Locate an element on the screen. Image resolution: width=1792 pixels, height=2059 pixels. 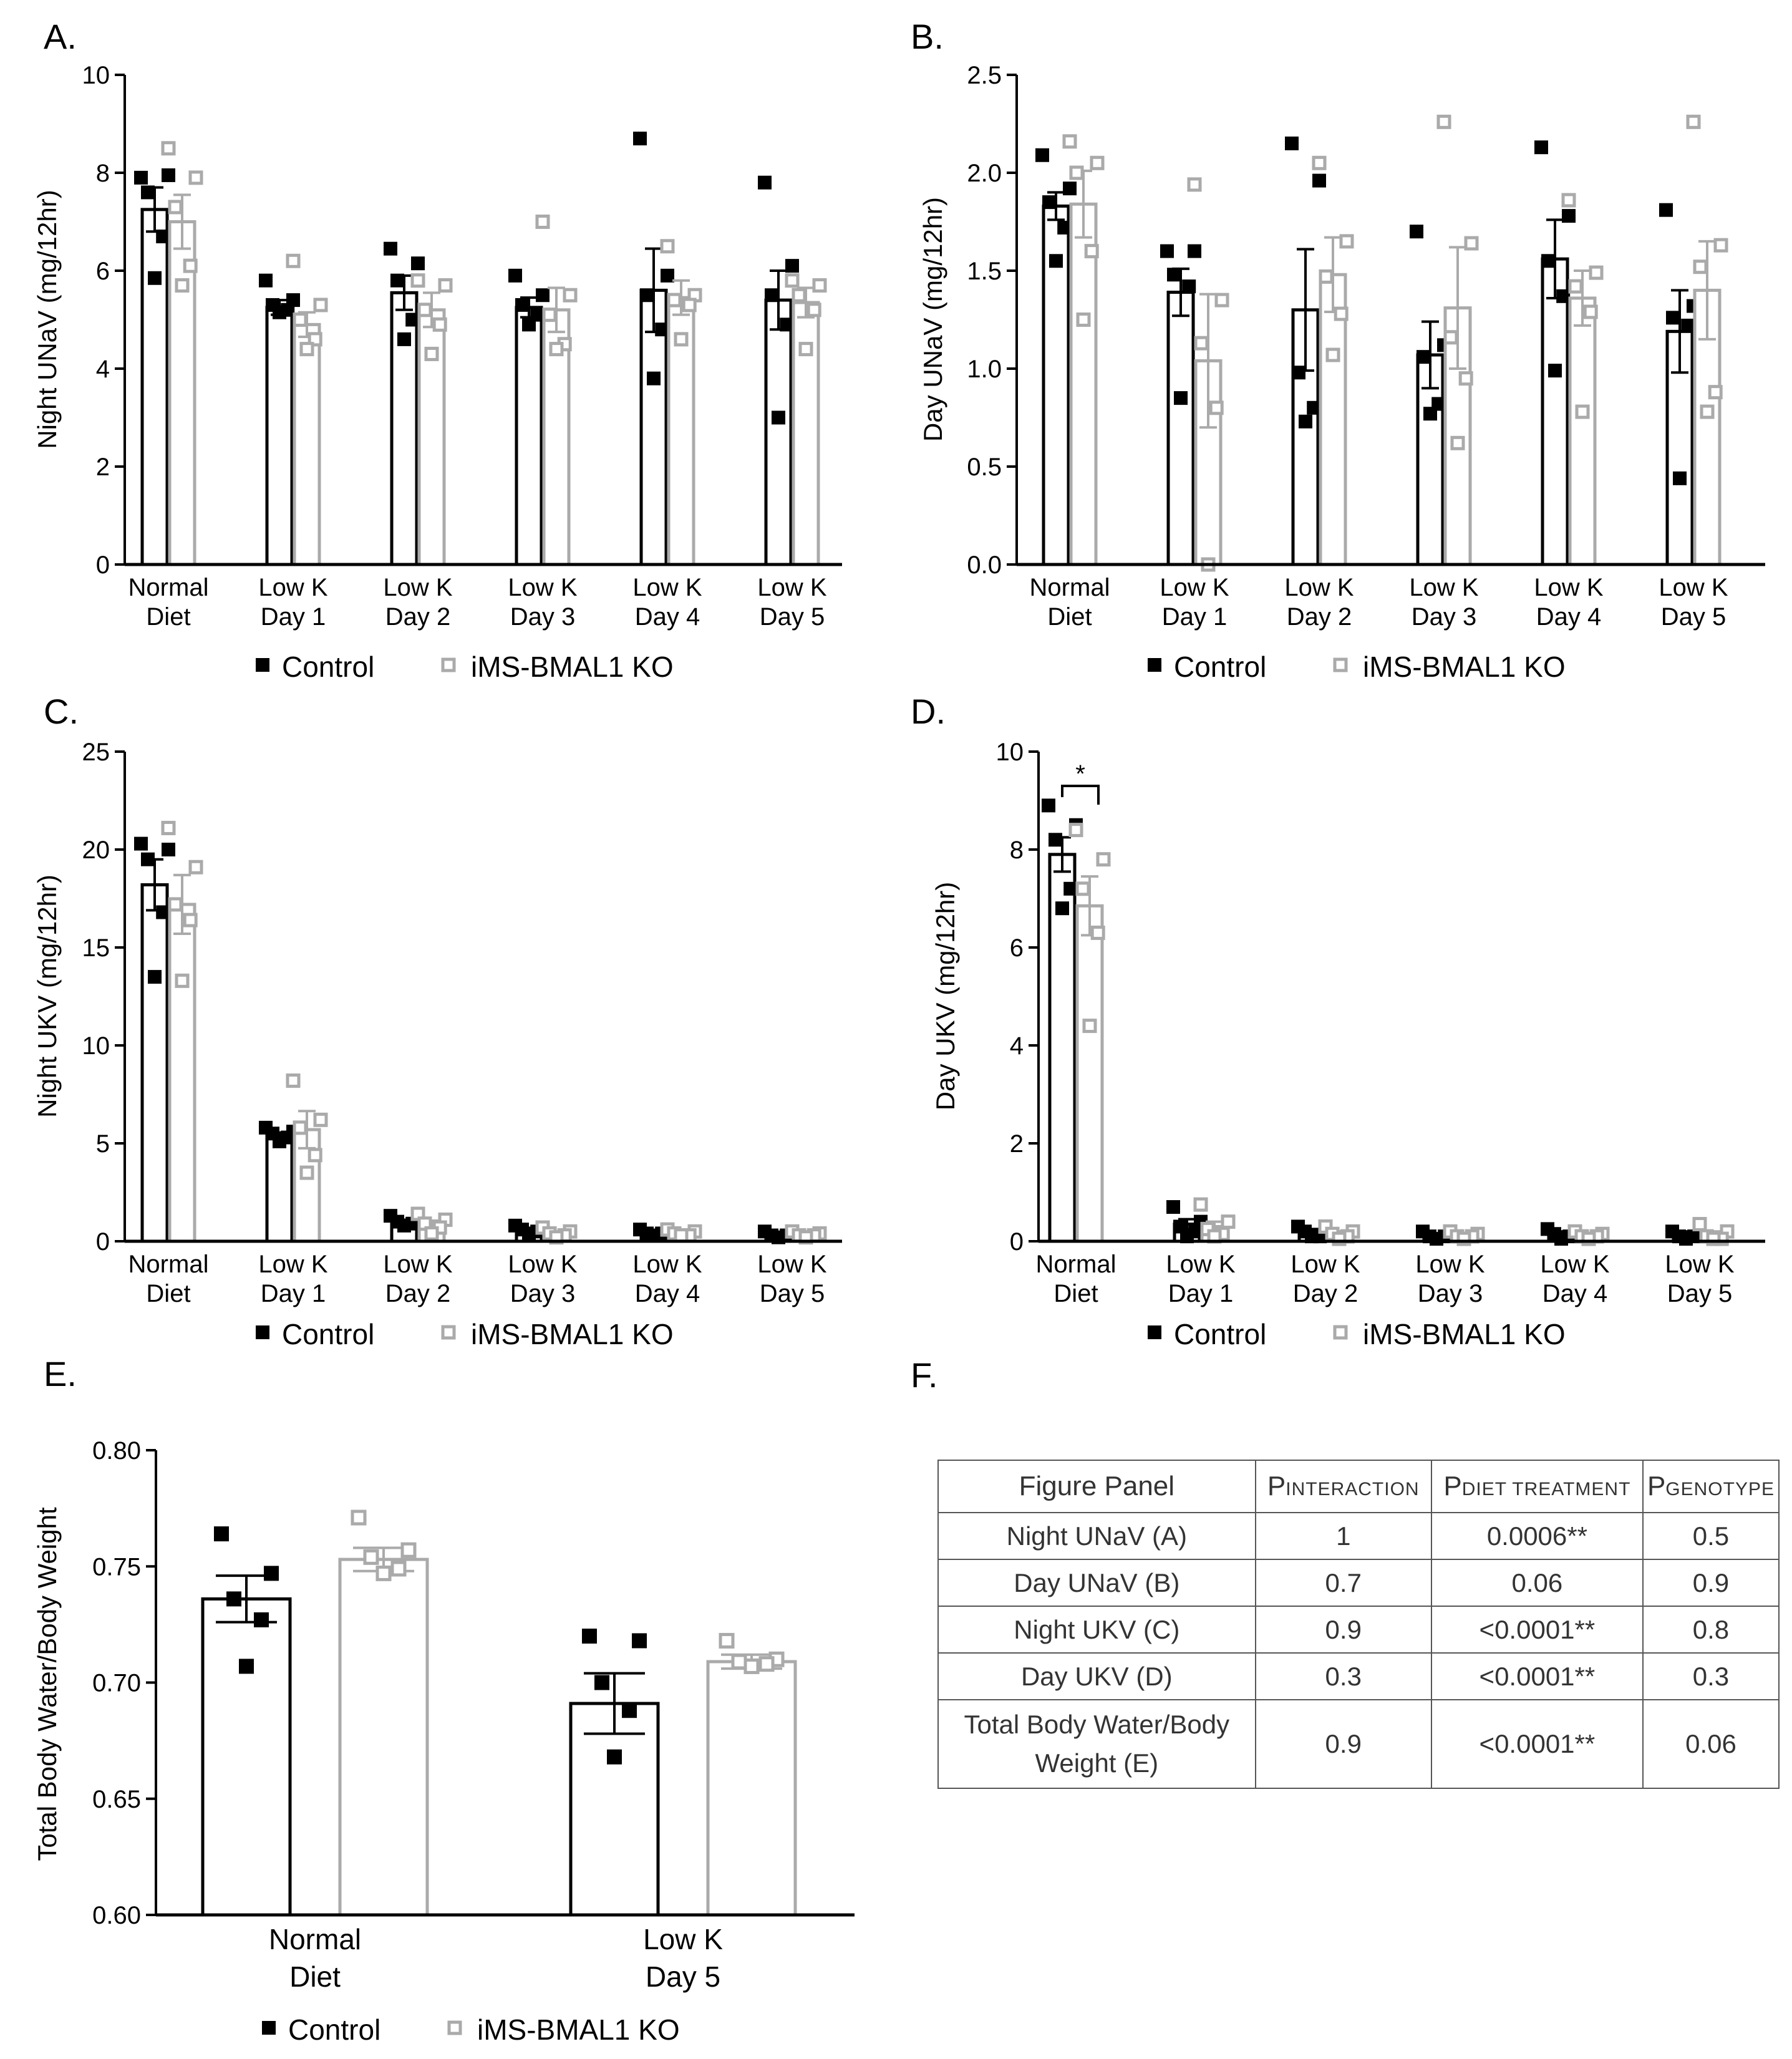
cell-genotype: 0.3 is located at coordinates (1711, 1676).